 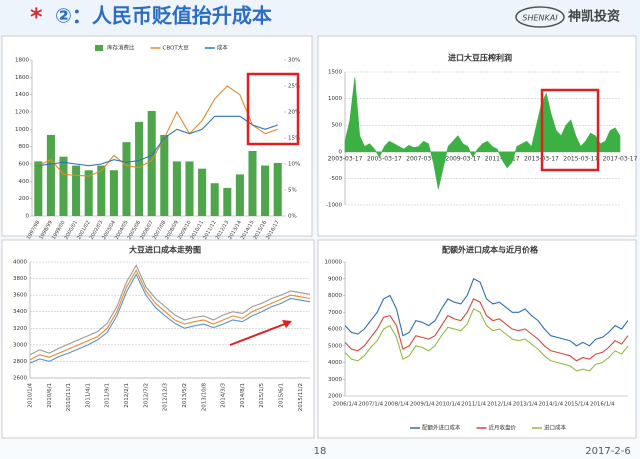 What do you see at coordinates (335, 330) in the screenshot?
I see `y-tick-label: 6000` at bounding box center [335, 330].